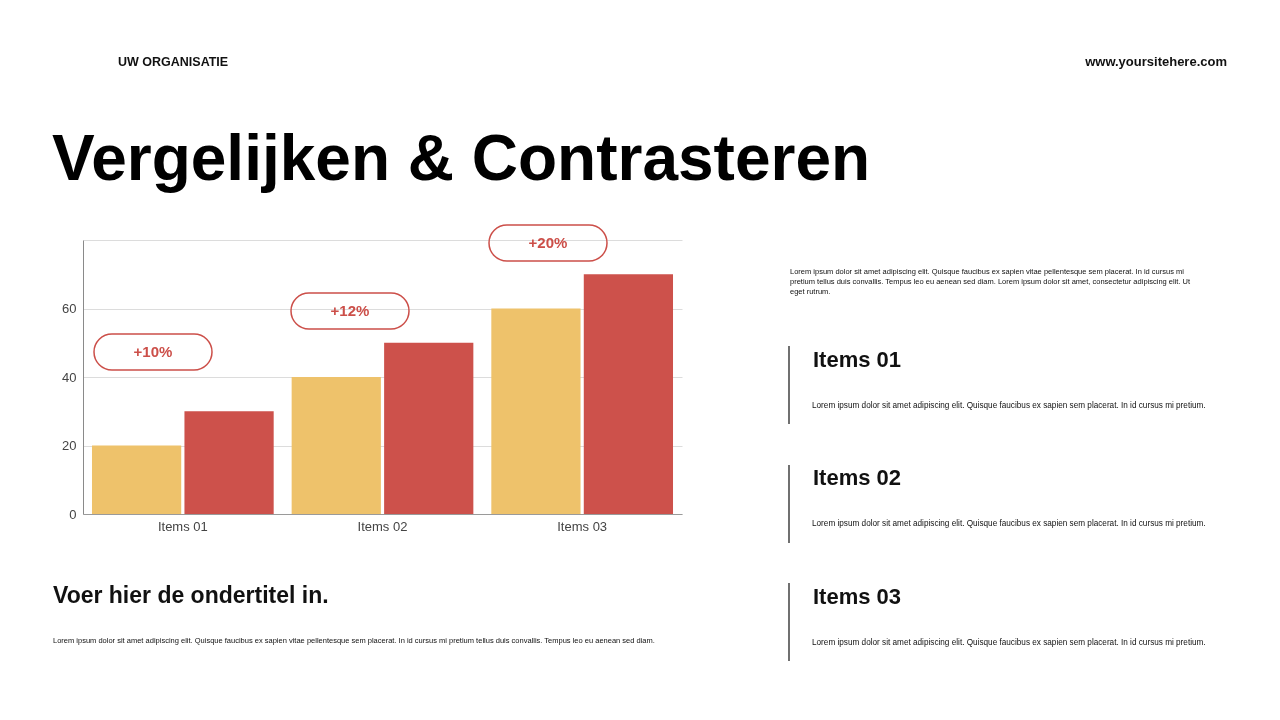 This screenshot has height=720, width=1280. I want to click on x-tick-label: Items 01, so click(182, 526).